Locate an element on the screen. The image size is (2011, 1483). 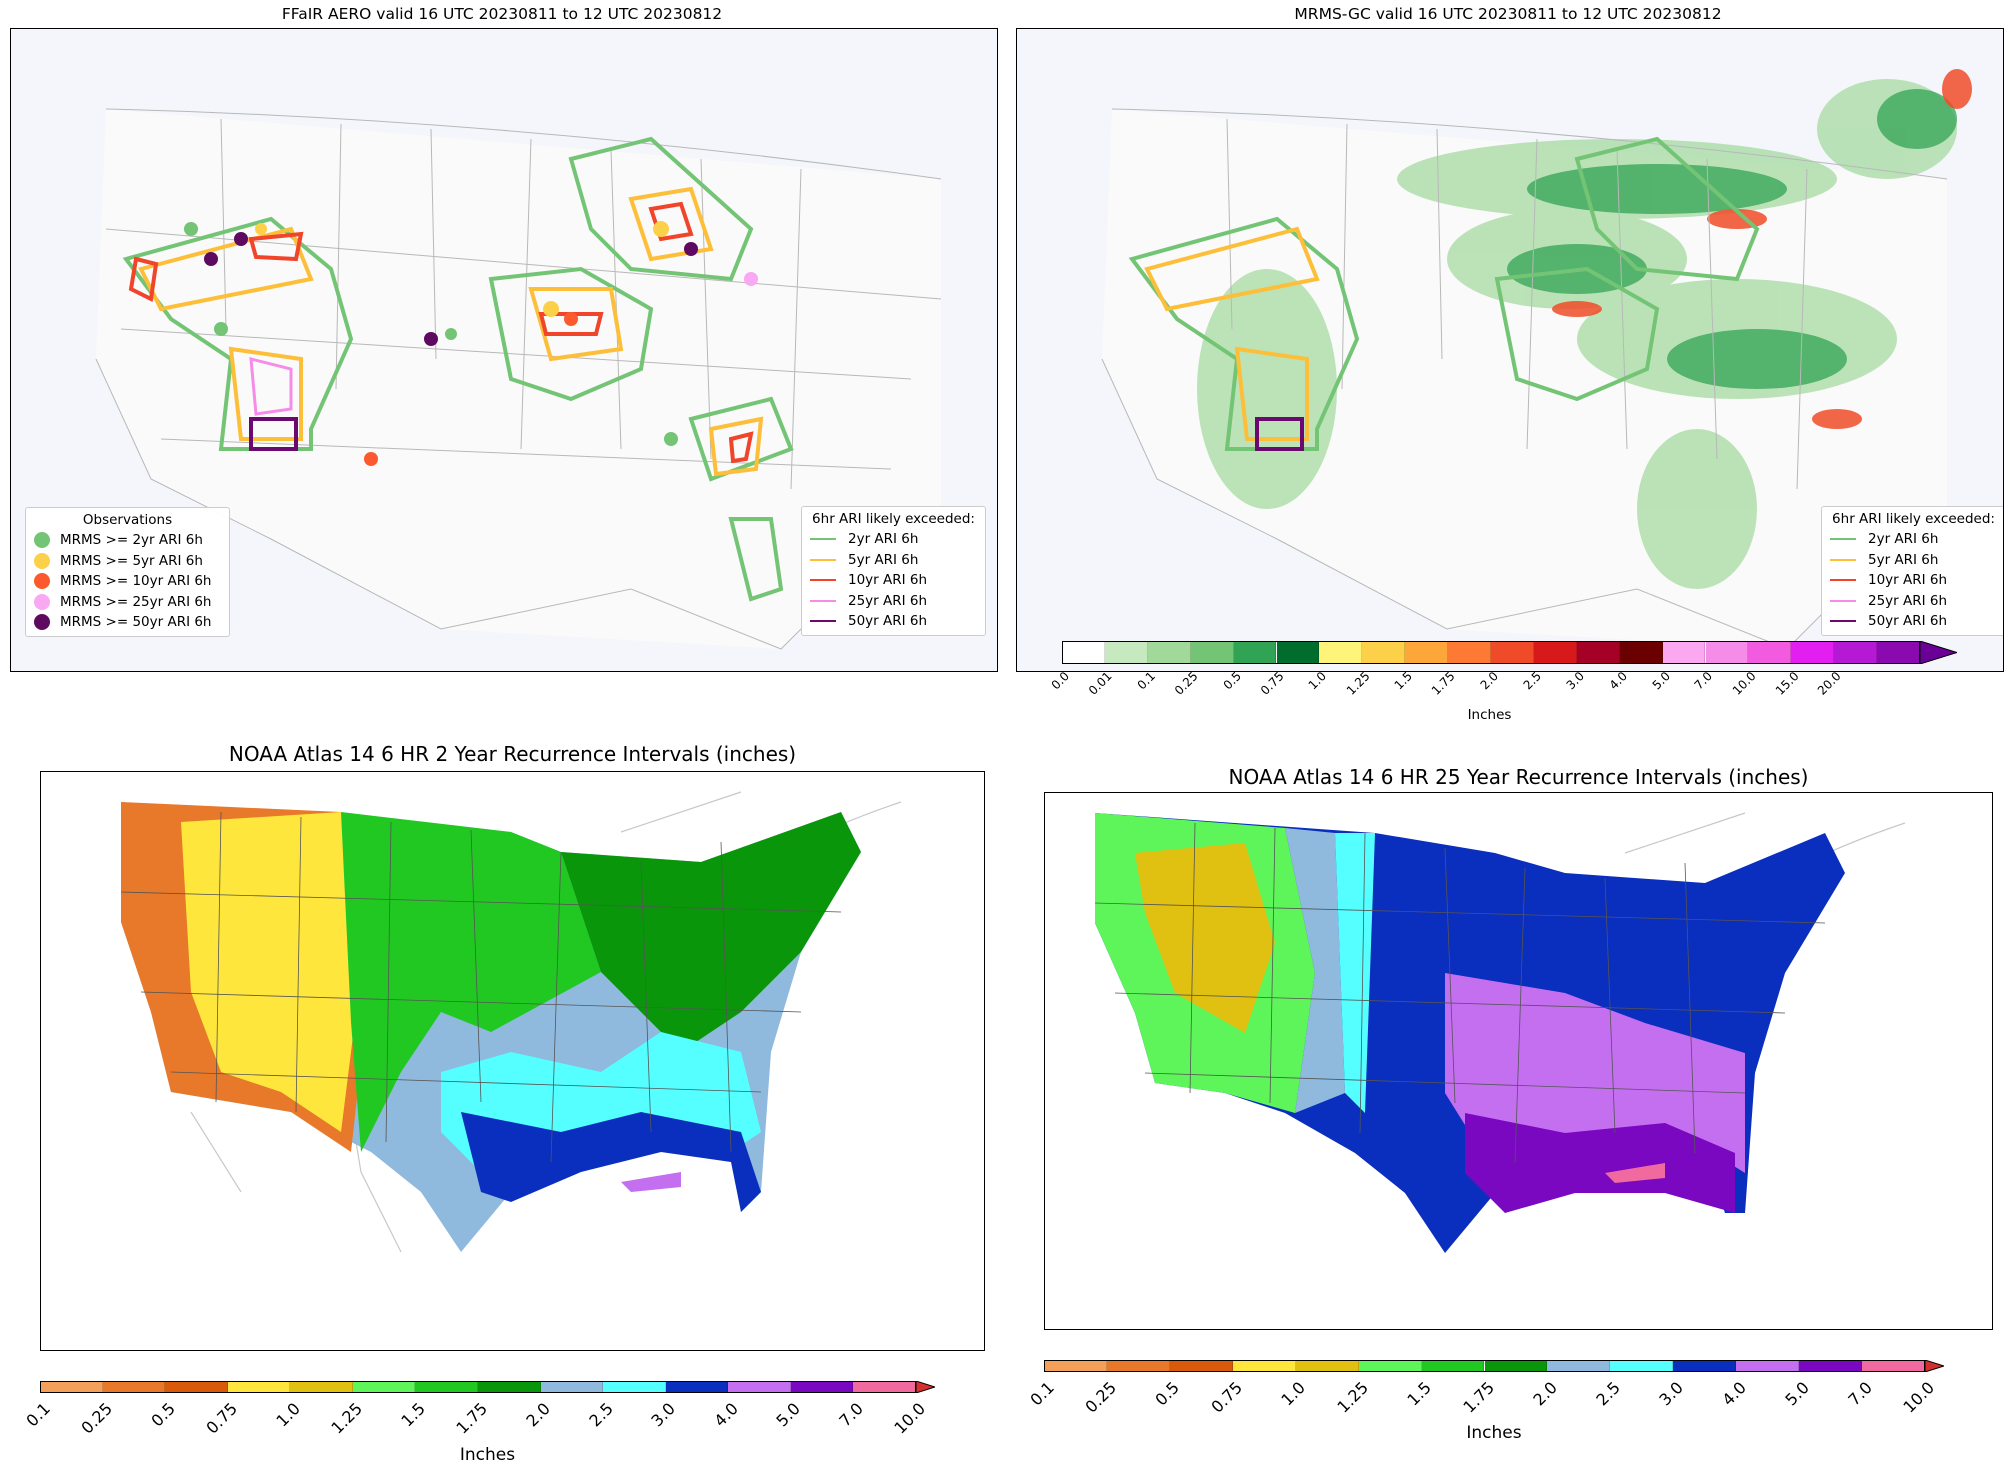
colorbar-tick-label: 0.5 is located at coordinates (1167, 1394).